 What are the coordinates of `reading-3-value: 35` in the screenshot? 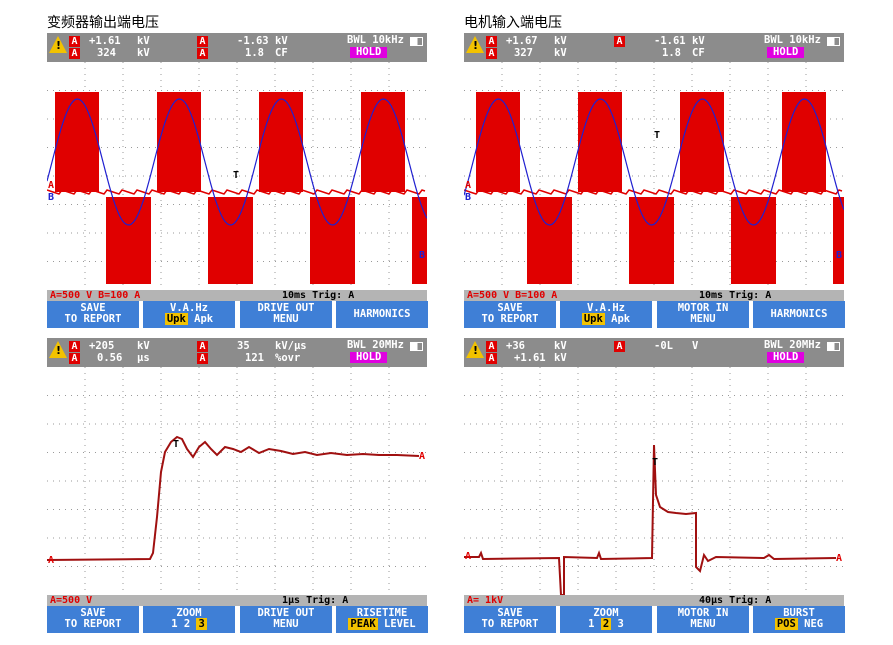 It's located at (243, 346).